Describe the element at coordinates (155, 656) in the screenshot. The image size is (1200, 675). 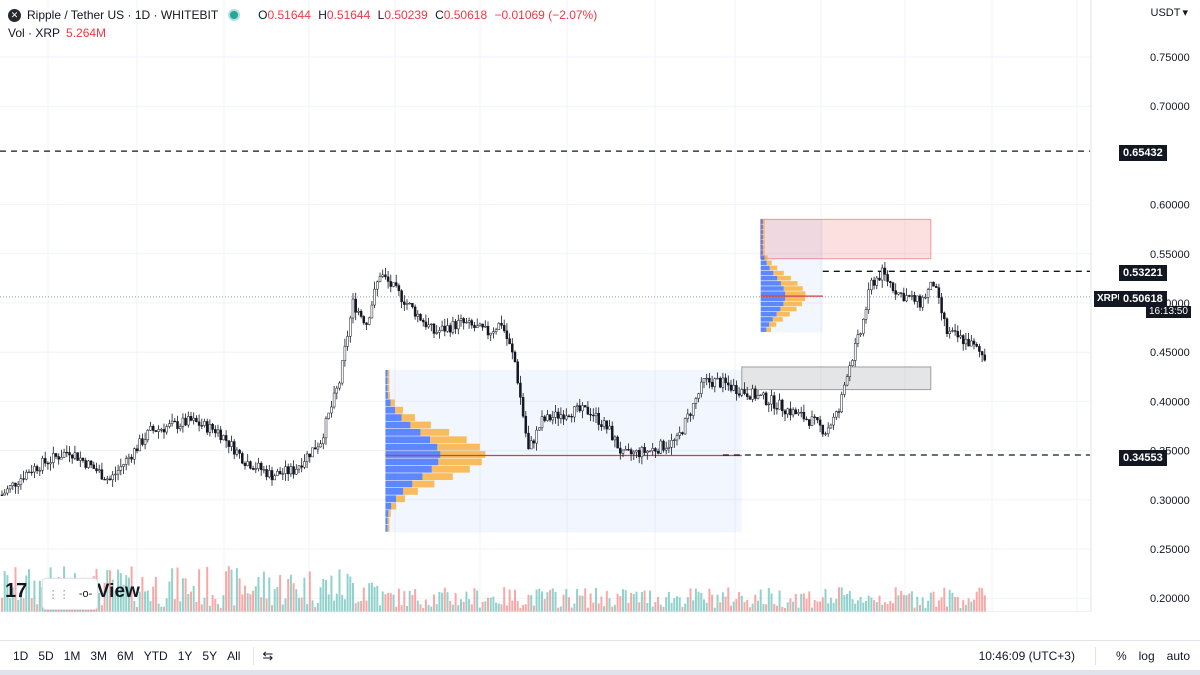
I see `timeframe-ytd: YTD` at that location.